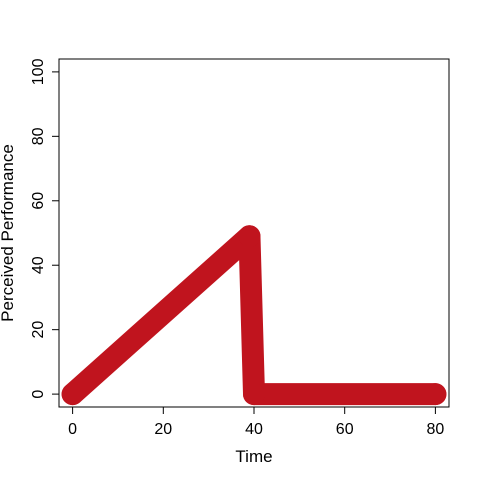 The height and width of the screenshot is (480, 480). Describe the element at coordinates (38, 330) in the screenshot. I see `y-tick-label: 20` at that location.